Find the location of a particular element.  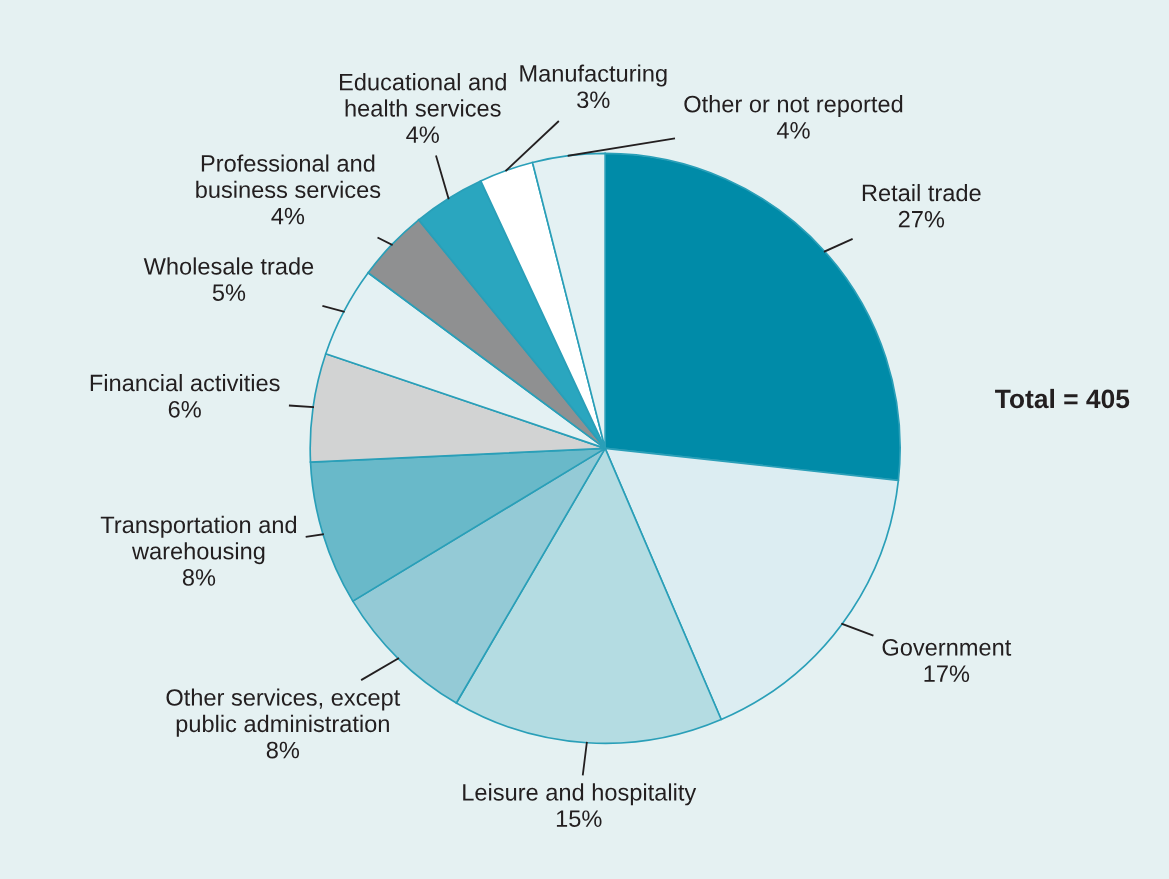

slice-label: Other or not reported is located at coordinates (793, 106).